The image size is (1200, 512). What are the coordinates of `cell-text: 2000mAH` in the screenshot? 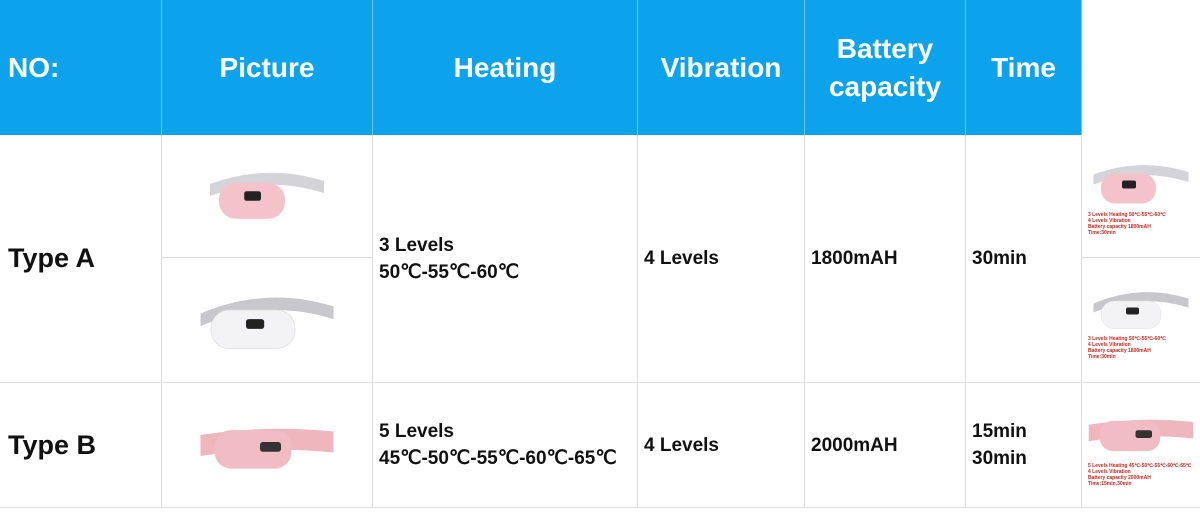 It's located at (854, 445).